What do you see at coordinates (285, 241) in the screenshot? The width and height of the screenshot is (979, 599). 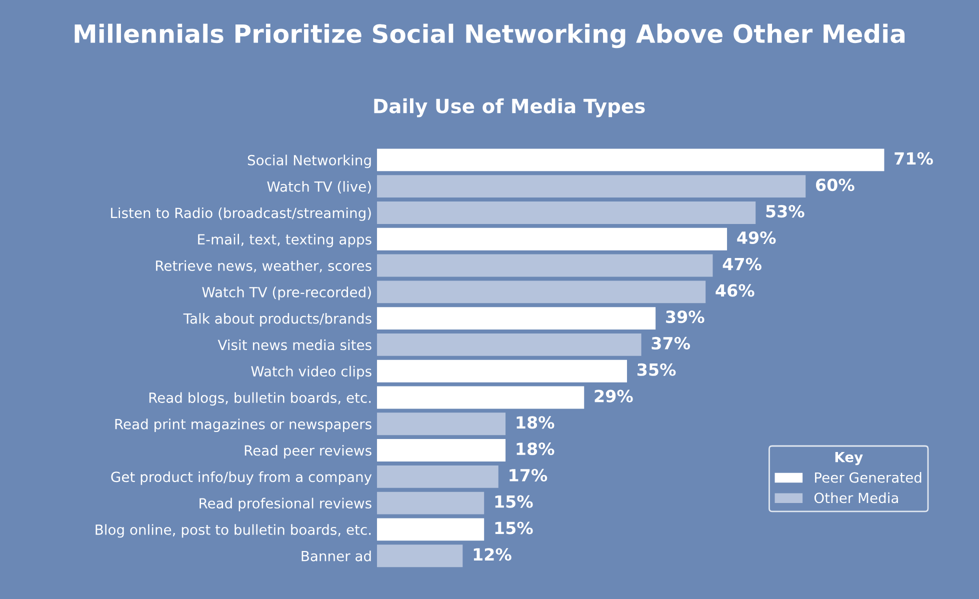 I see `y-tick-label: E-mail, text, texting apps` at bounding box center [285, 241].